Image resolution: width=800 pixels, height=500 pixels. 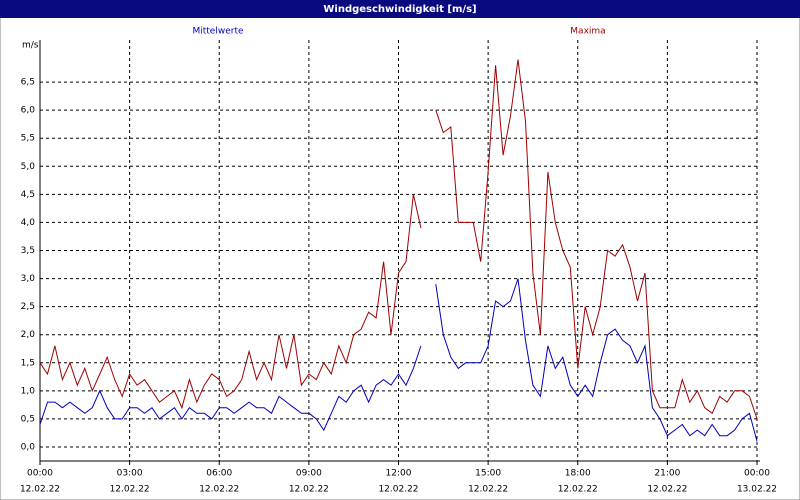 What do you see at coordinates (28, 139) in the screenshot?
I see `y-tick-label: 5,5` at bounding box center [28, 139].